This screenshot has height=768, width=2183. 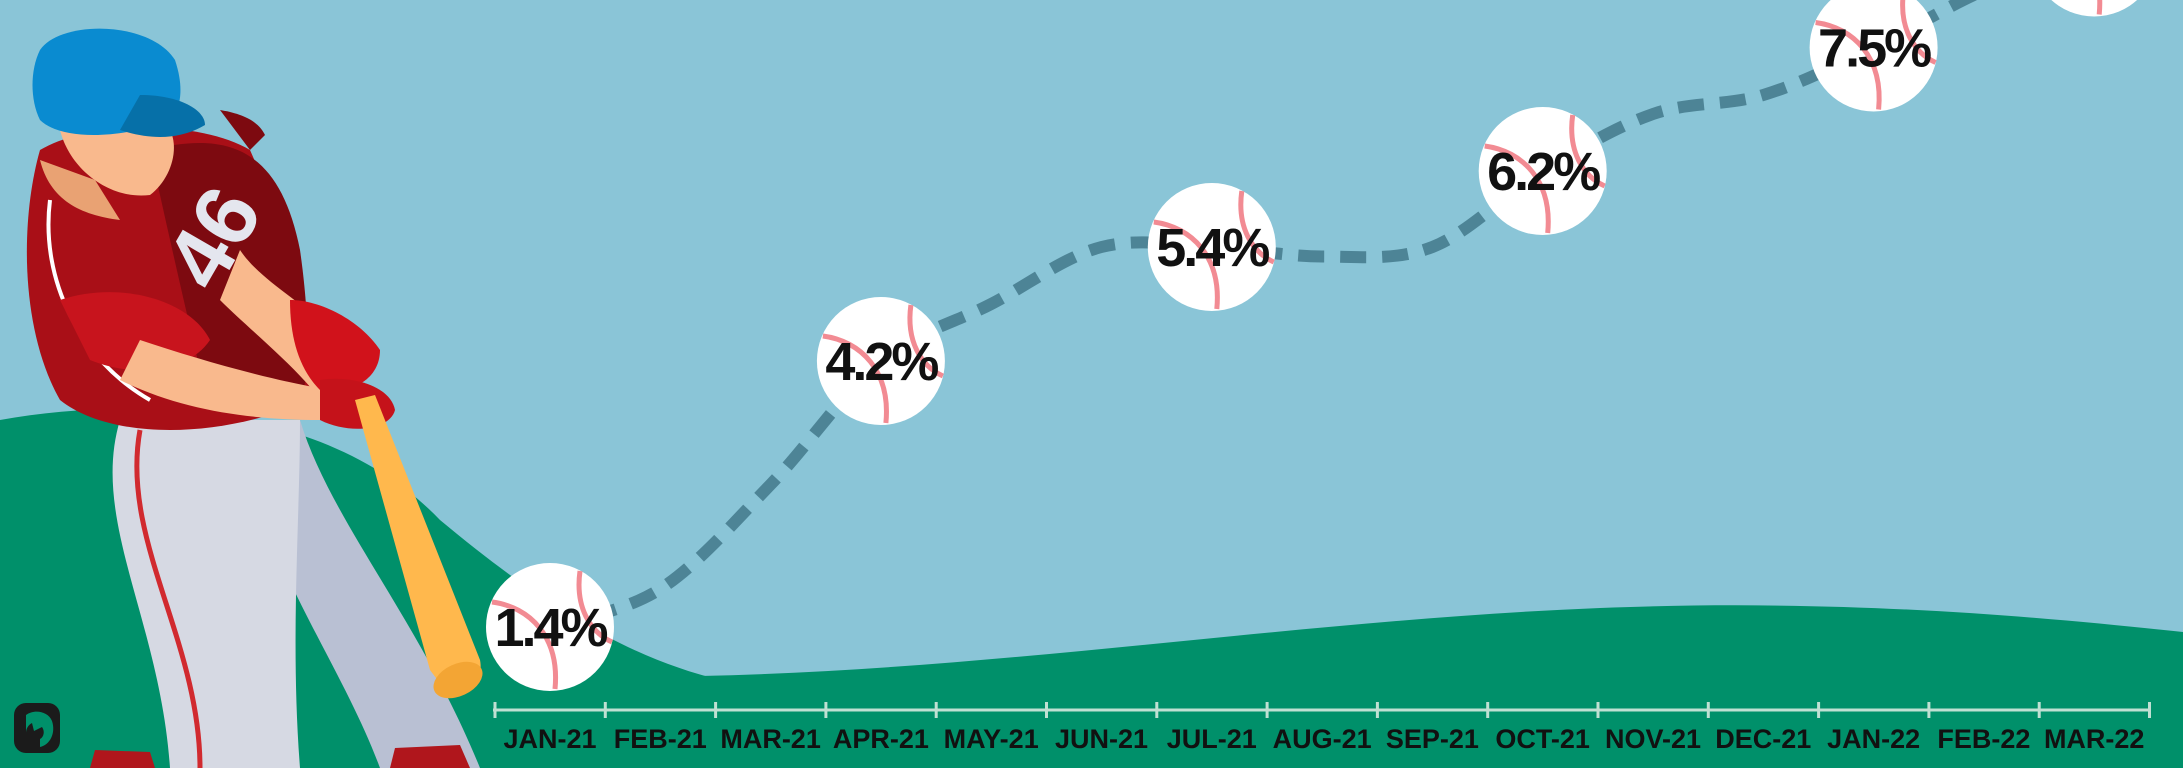 What do you see at coordinates (1653, 739) in the screenshot?
I see `x-tick-label: NOV-21` at bounding box center [1653, 739].